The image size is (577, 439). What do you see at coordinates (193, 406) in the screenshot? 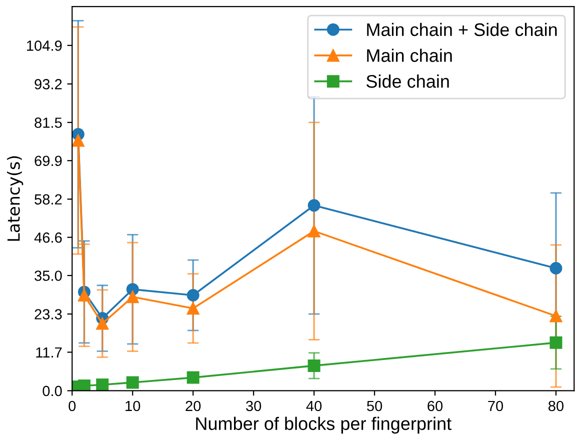
I see `x-tick-label: 20` at bounding box center [193, 406].